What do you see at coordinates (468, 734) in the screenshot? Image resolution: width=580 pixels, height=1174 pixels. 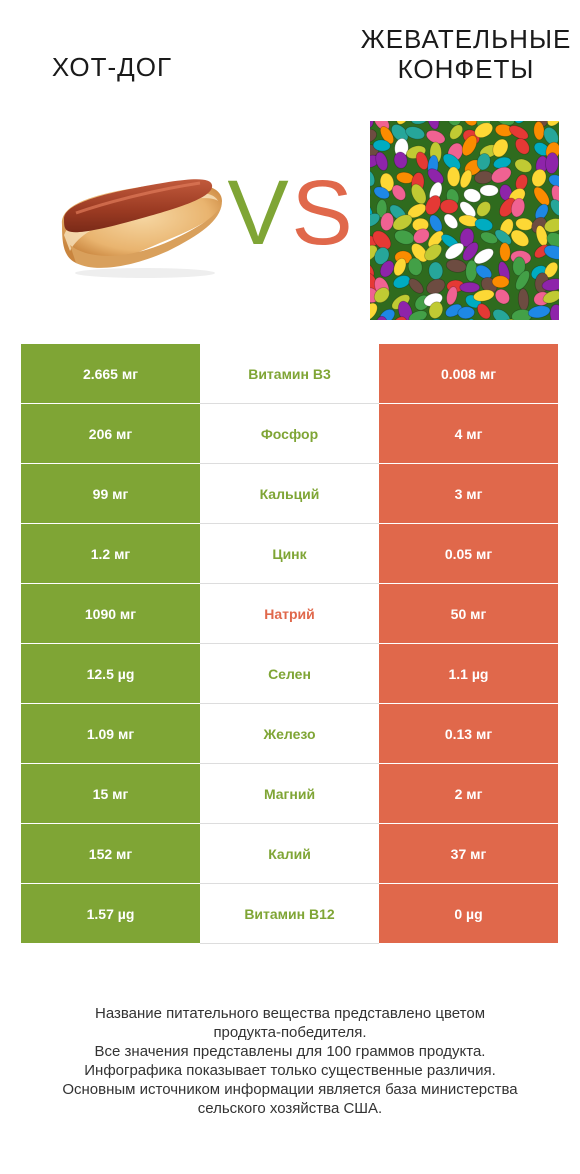 I see `right-value: 0.13 мг` at bounding box center [468, 734].